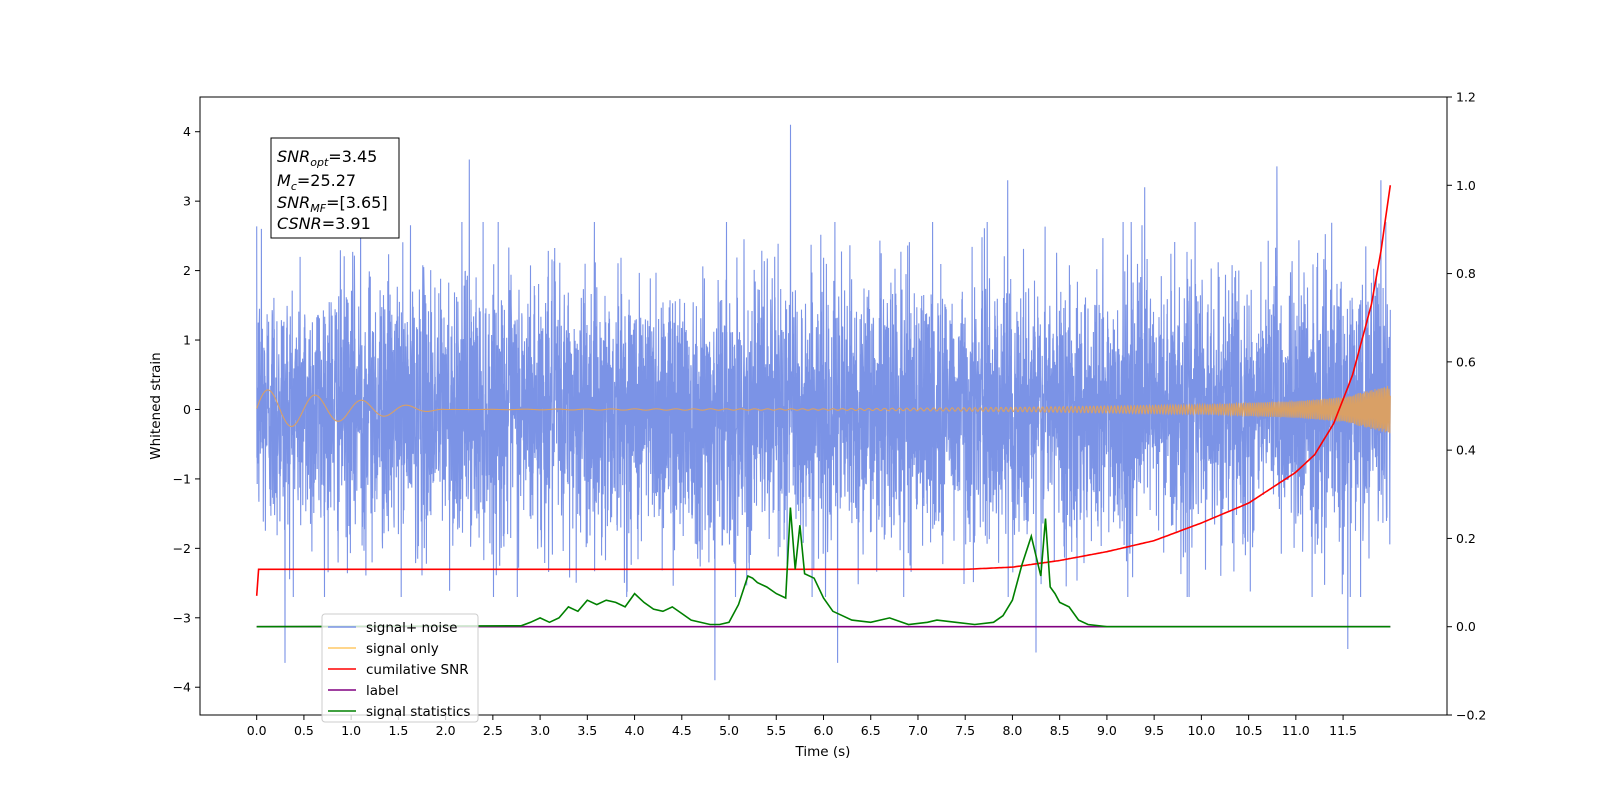 Image resolution: width=1600 pixels, height=800 pixels. What do you see at coordinates (587, 730) in the screenshot?
I see `x-tick-label: 3.5` at bounding box center [587, 730].